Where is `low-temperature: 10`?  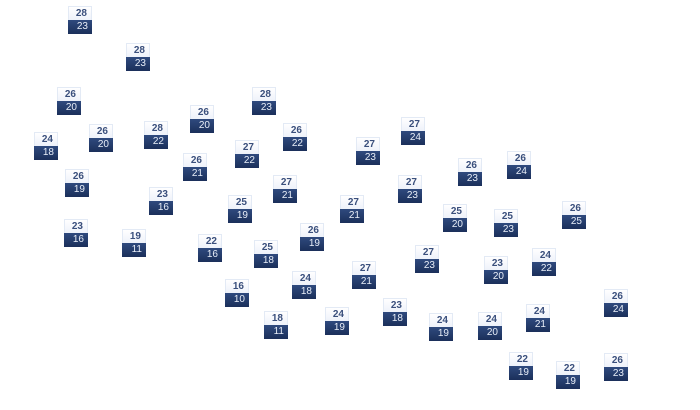 low-temperature: 10 is located at coordinates (237, 300).